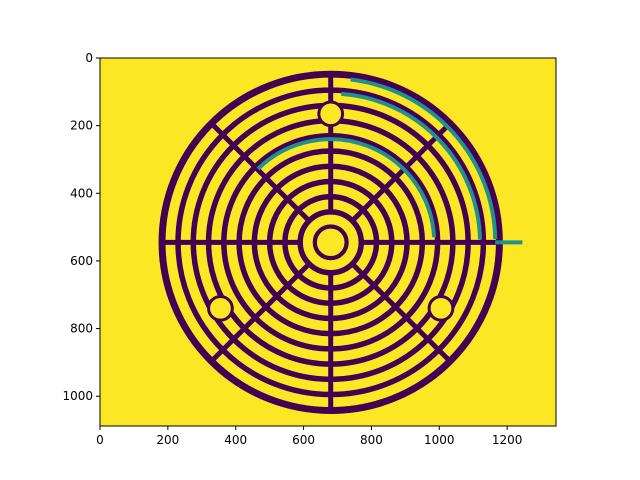  What do you see at coordinates (371, 440) in the screenshot?
I see `x-tick-label: 800` at bounding box center [371, 440].